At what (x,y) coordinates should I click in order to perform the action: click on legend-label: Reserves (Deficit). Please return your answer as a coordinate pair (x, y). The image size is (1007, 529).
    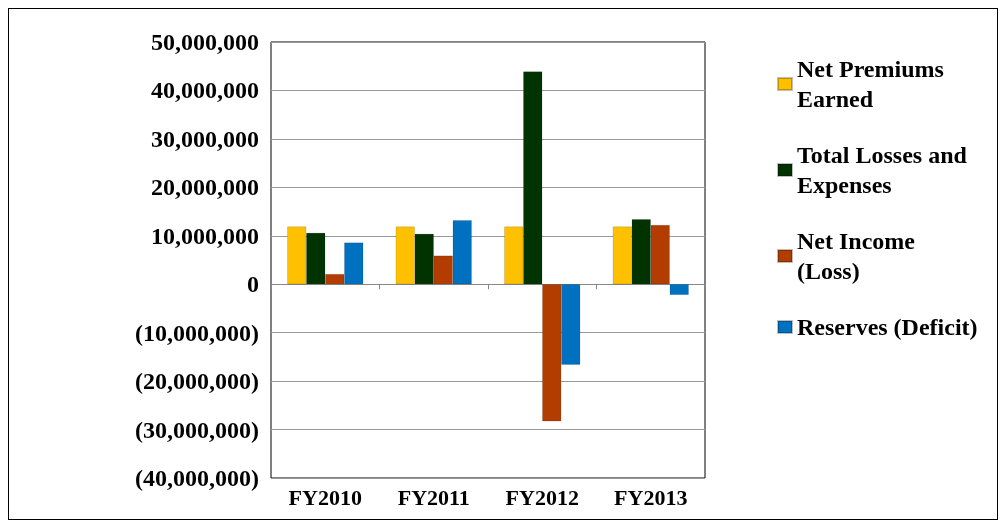
    Looking at the image, I should click on (887, 327).